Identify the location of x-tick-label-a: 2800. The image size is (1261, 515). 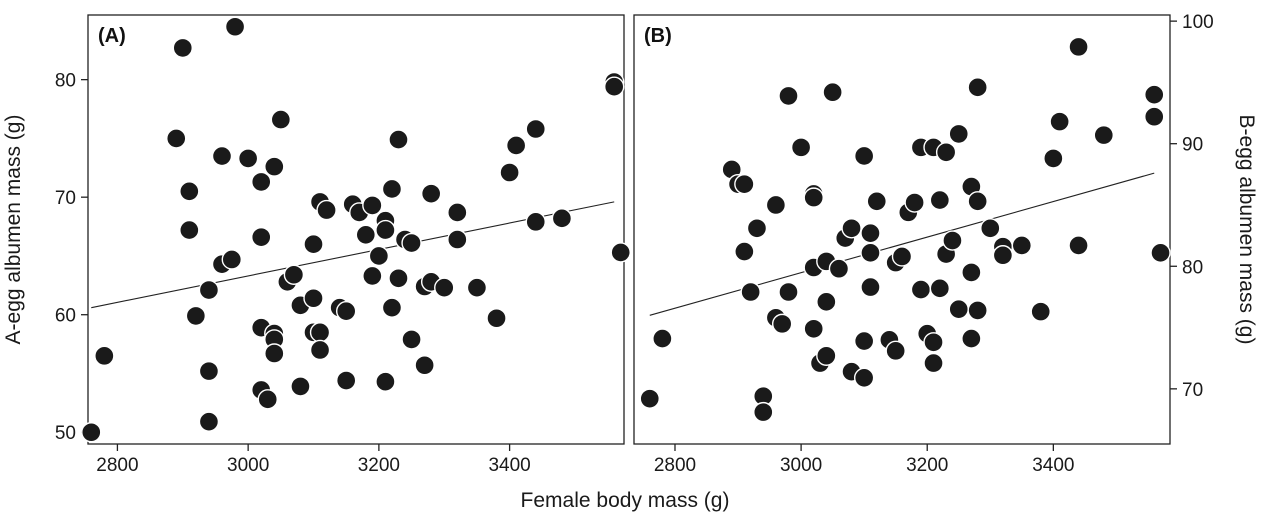
(117, 465).